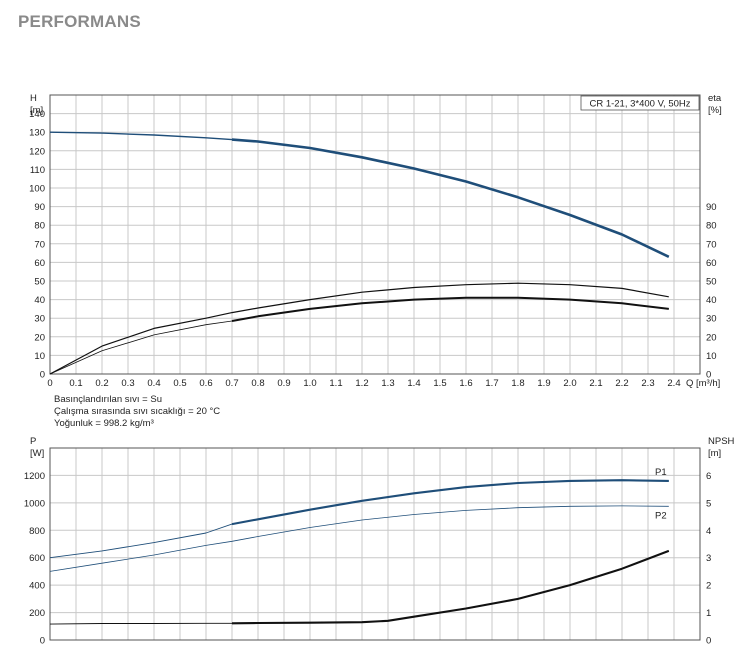 Image resolution: width=748 pixels, height=671 pixels. I want to click on x-tick-label: 1.1, so click(335, 383).